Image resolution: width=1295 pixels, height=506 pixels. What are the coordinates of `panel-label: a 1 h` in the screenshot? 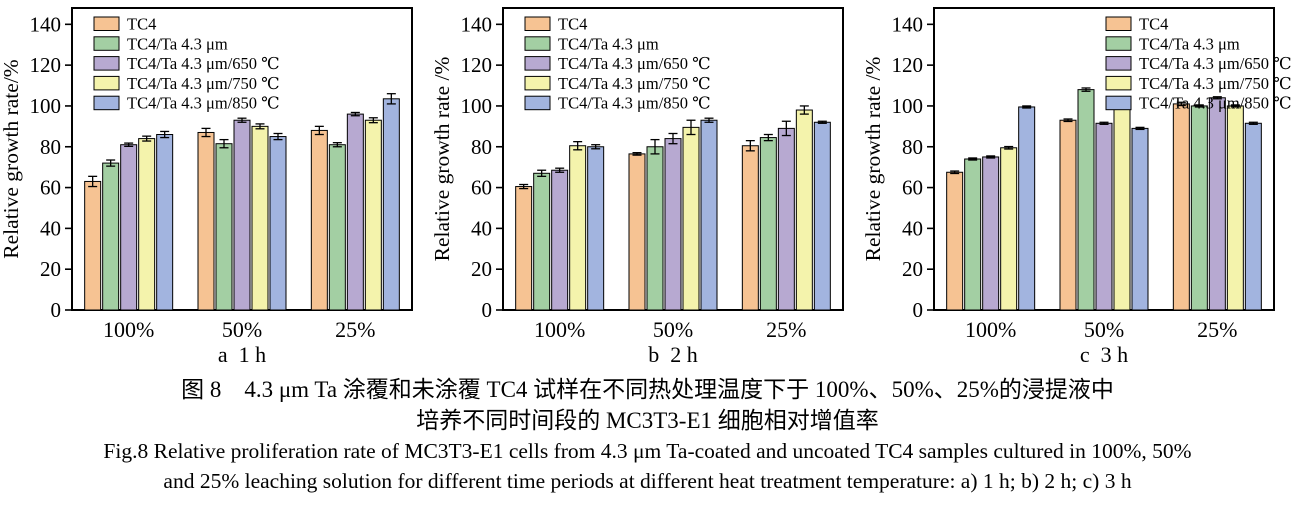 It's located at (242, 354).